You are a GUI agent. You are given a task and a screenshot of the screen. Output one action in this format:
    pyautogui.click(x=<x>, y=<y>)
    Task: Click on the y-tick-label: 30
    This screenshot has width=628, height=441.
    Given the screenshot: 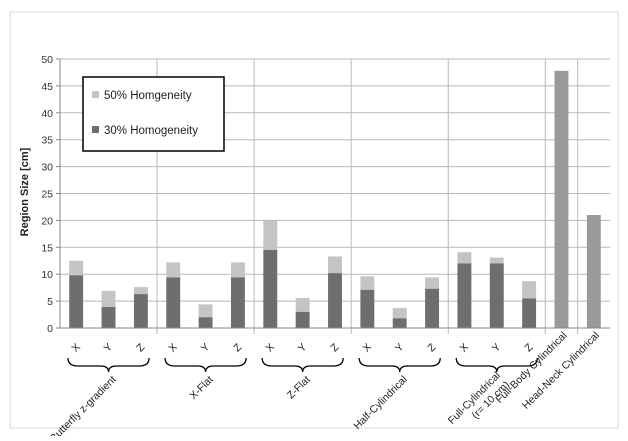 What is the action you would take?
    pyautogui.click(x=47, y=168)
    